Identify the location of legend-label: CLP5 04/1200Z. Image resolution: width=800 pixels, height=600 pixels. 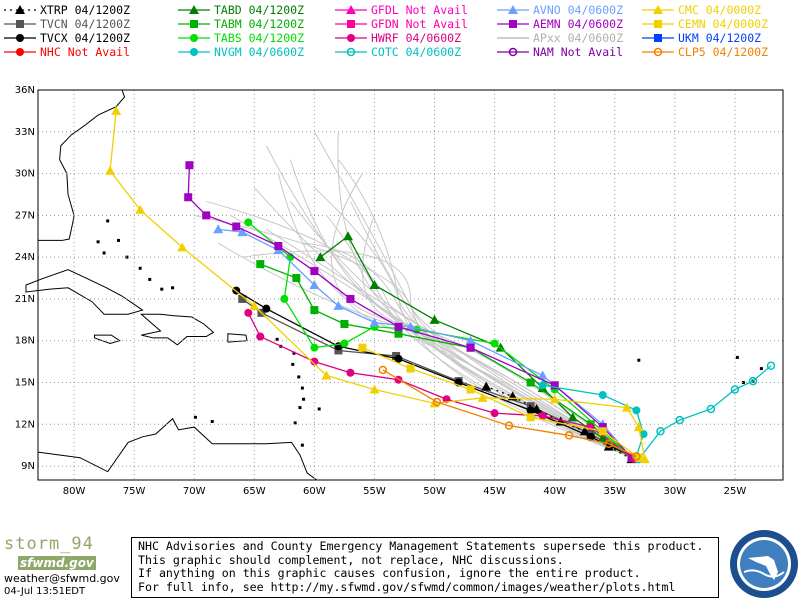
(723, 52).